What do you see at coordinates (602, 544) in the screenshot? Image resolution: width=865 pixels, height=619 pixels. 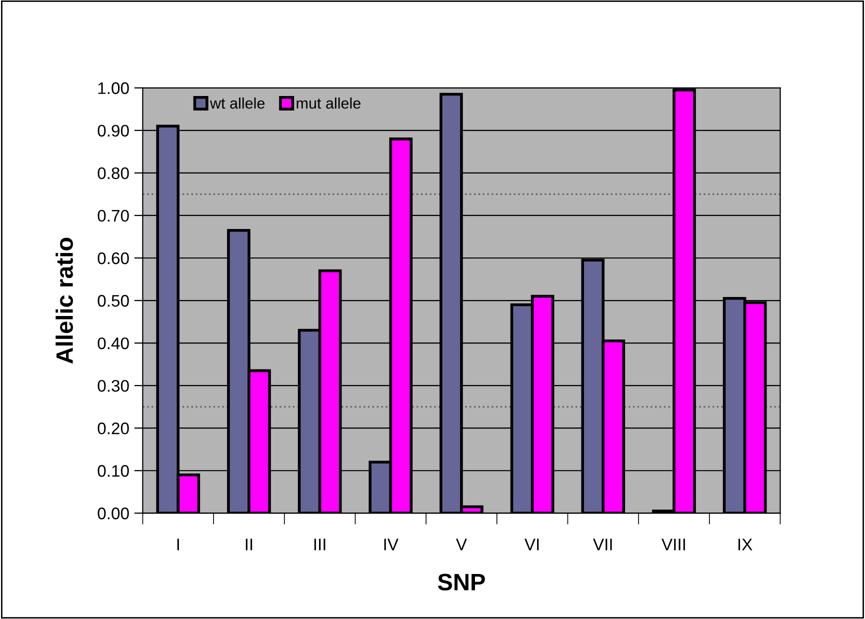 I see `x-tick-label: VII` at bounding box center [602, 544].